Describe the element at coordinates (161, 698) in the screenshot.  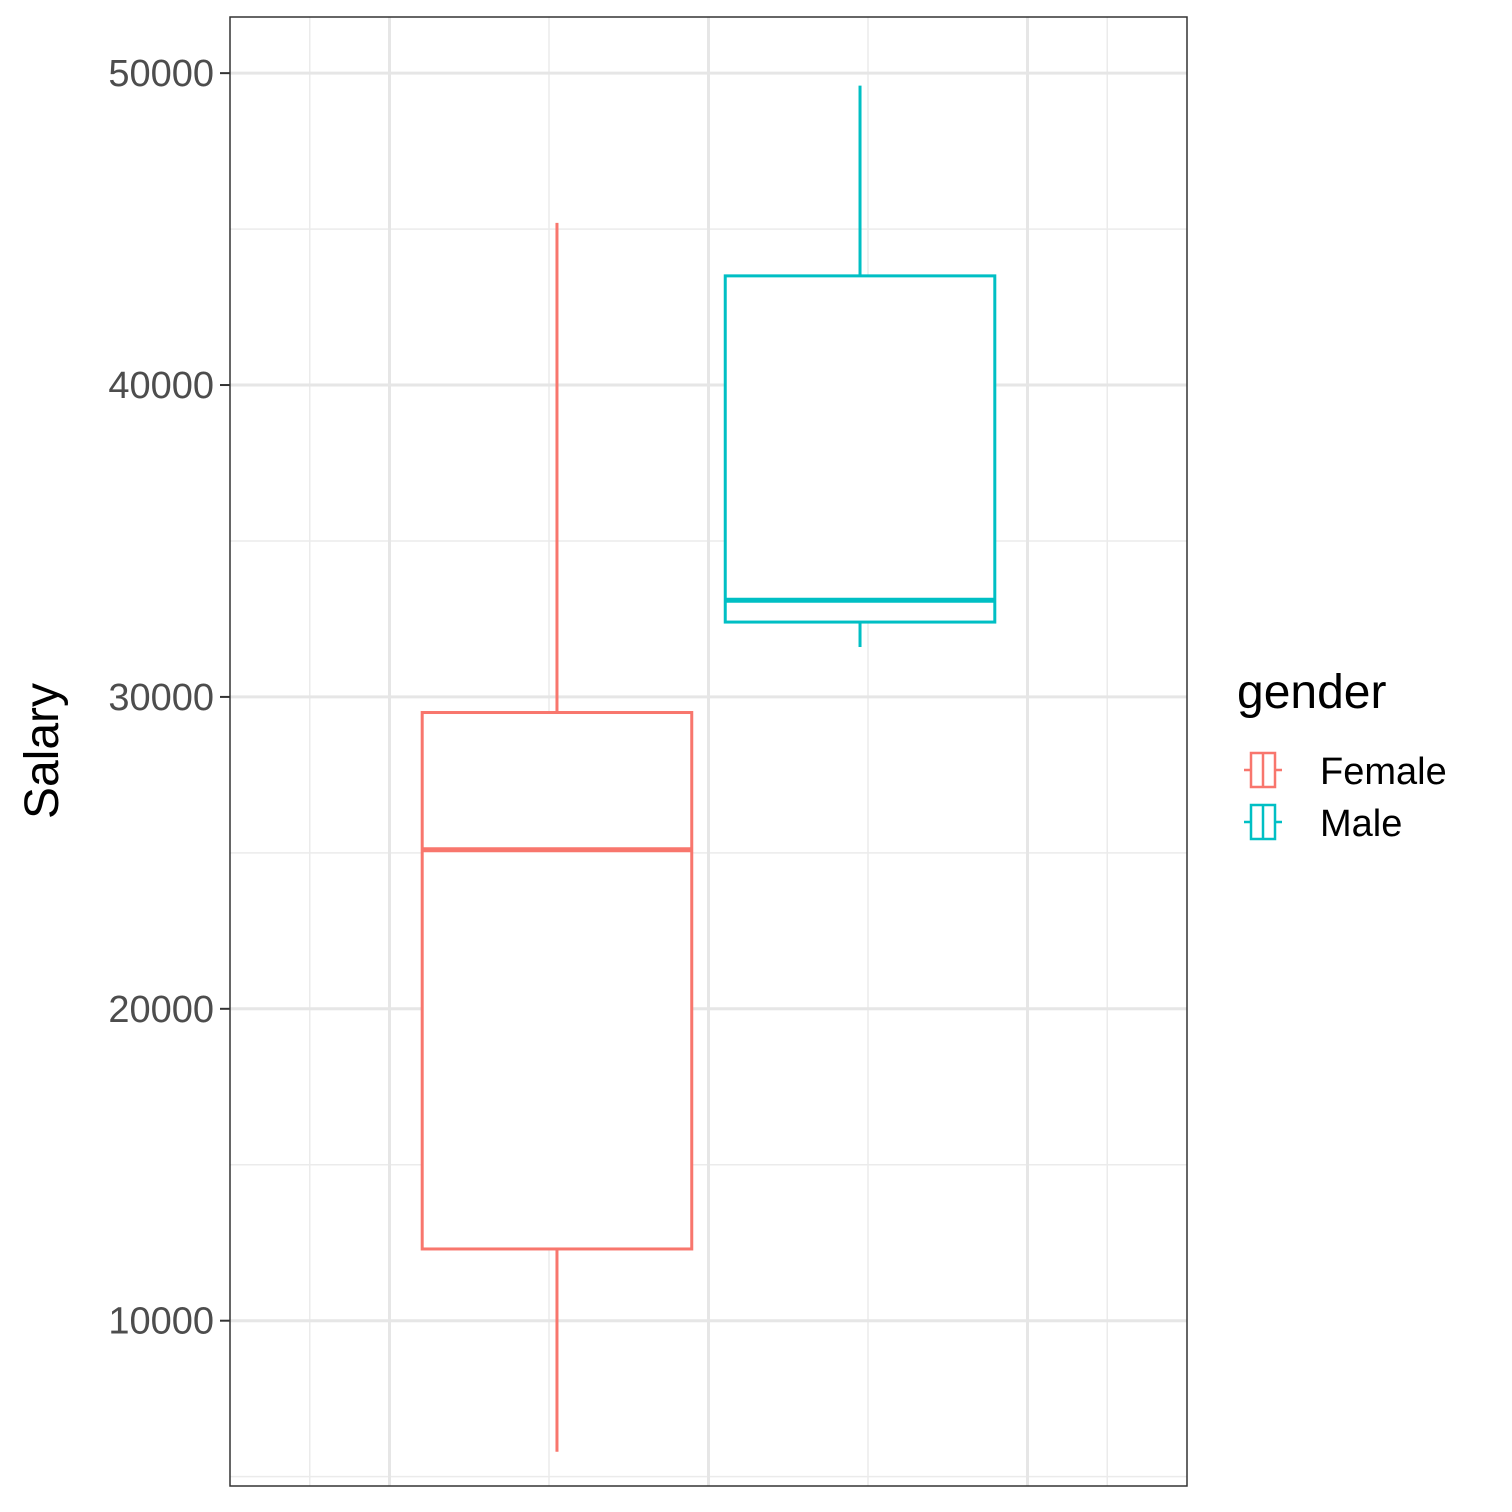
I see `y-tick-label: 30000` at that location.